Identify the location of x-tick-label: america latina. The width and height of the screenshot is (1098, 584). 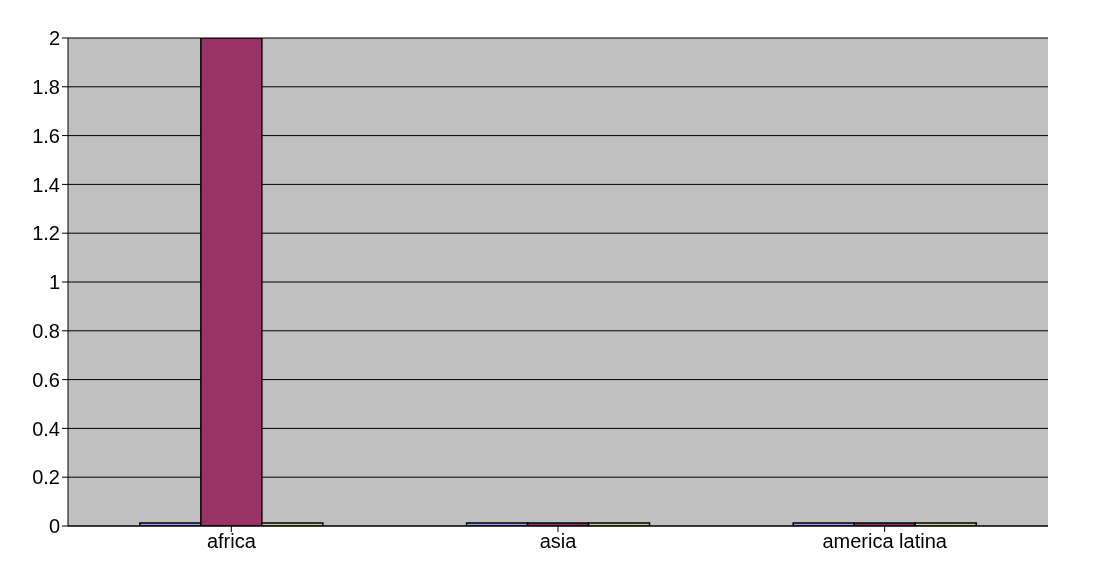
(885, 541).